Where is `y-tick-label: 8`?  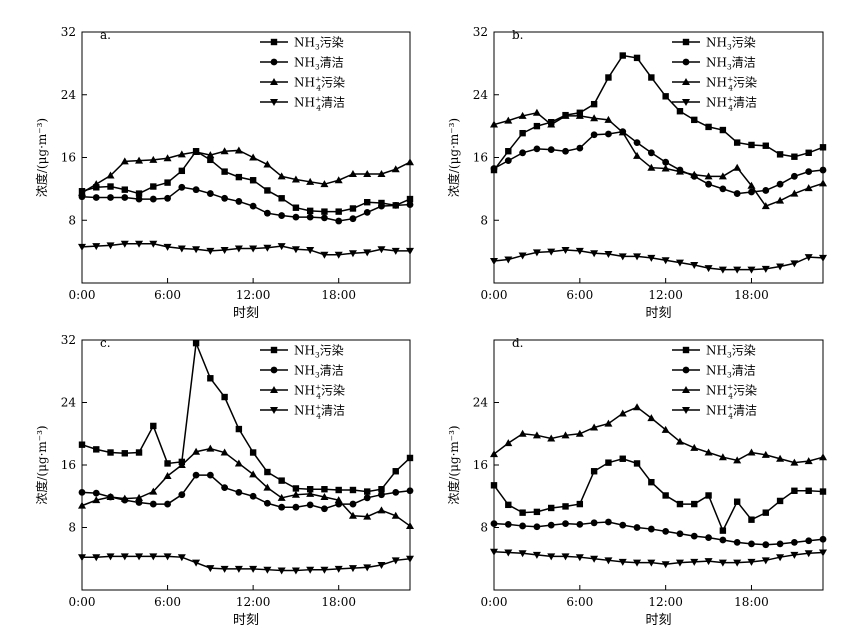
y-tick-label: 8 is located at coordinates (72, 220).